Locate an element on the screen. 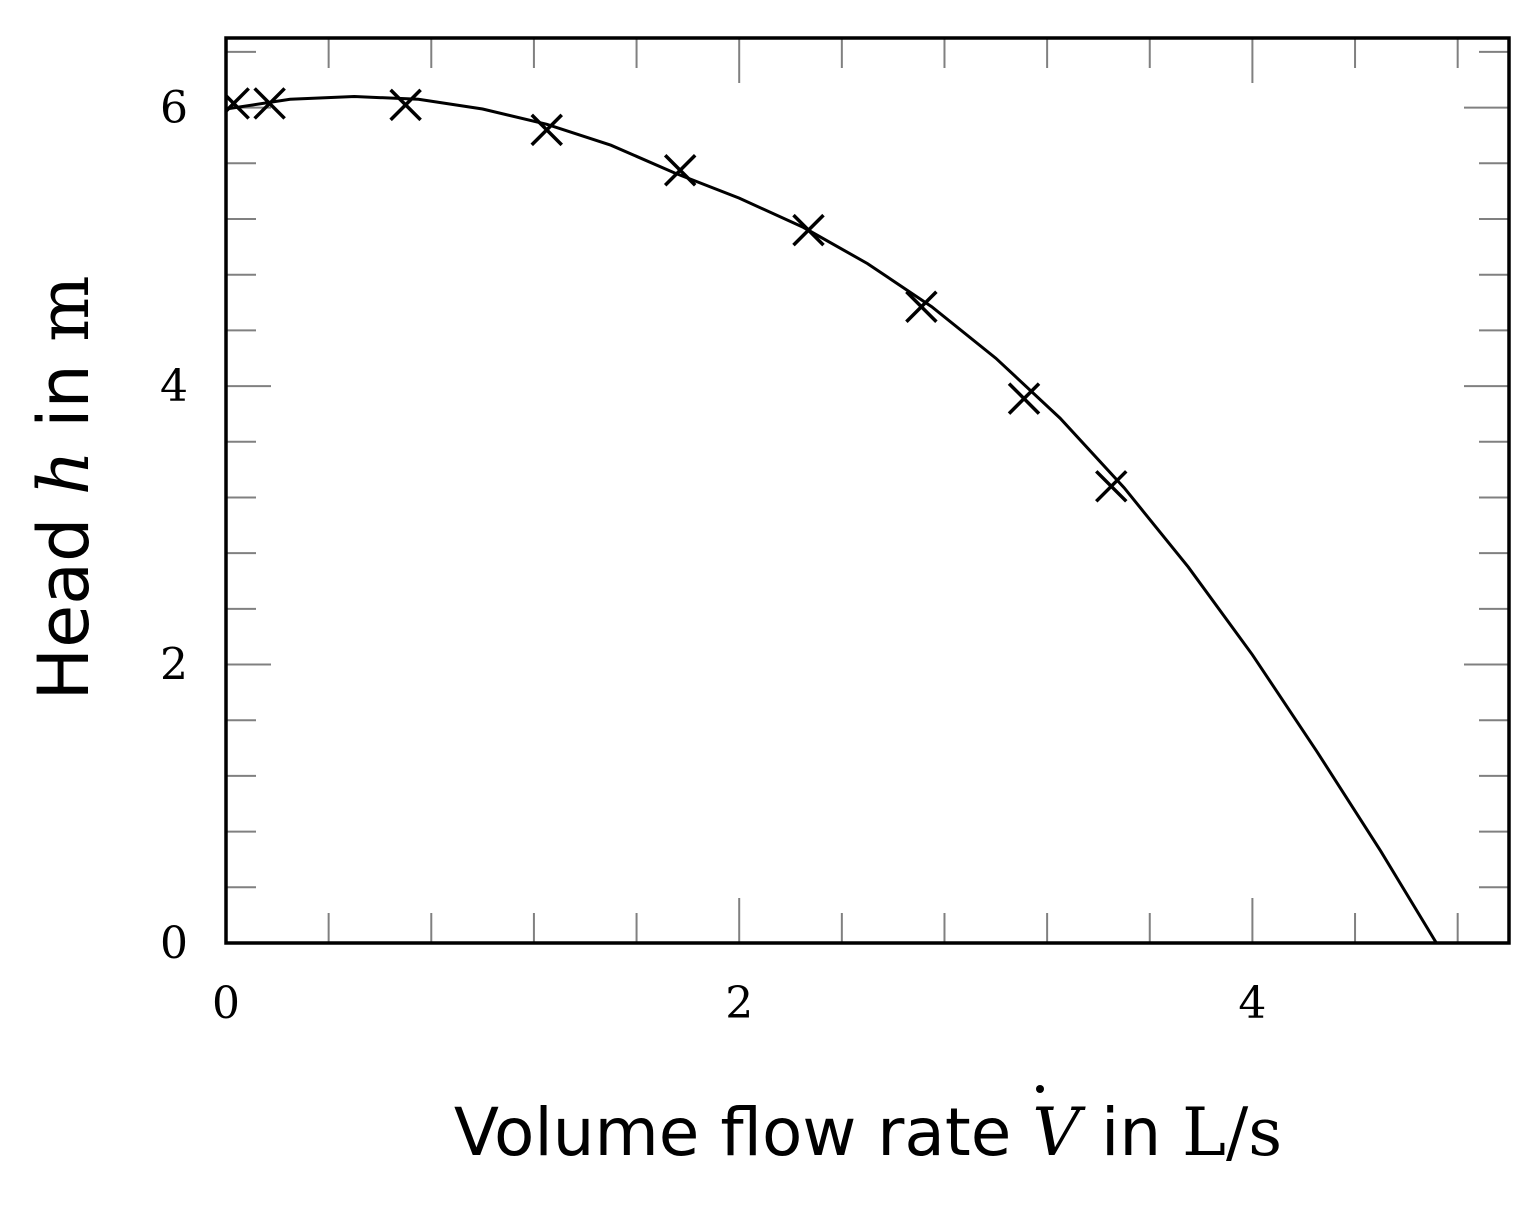 The height and width of the screenshot is (1208, 1538). x-axis-title: Volume flow rate V in L/s is located at coordinates (868, 1132).